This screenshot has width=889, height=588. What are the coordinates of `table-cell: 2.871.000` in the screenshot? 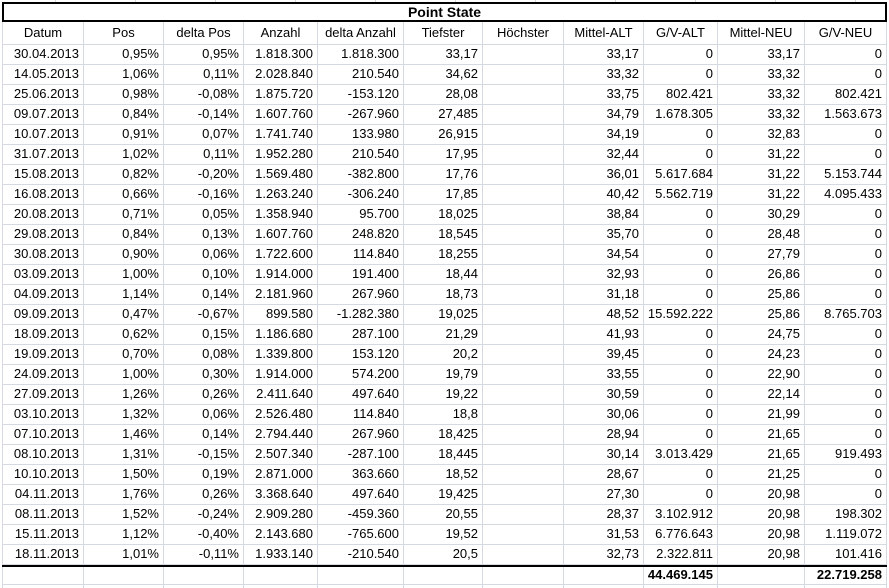 It's located at (281, 474).